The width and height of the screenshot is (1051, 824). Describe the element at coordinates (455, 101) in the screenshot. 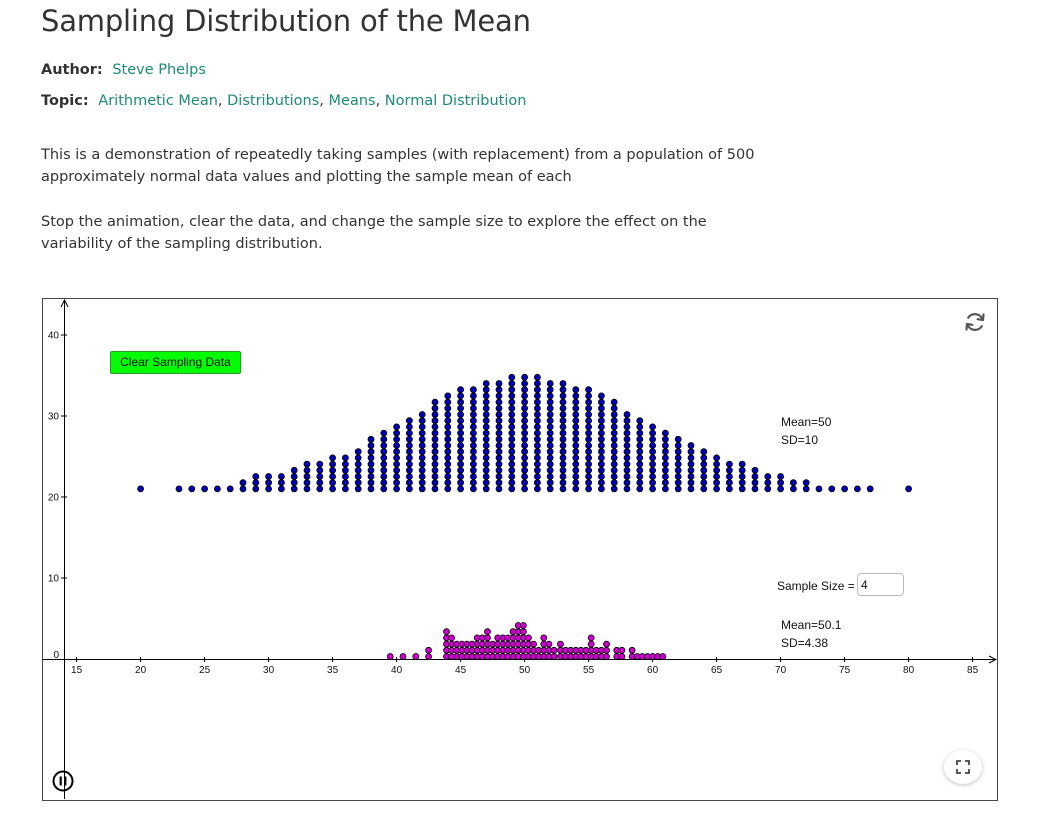

I see `topic-link-normal-distribution: Normal Distribution` at that location.